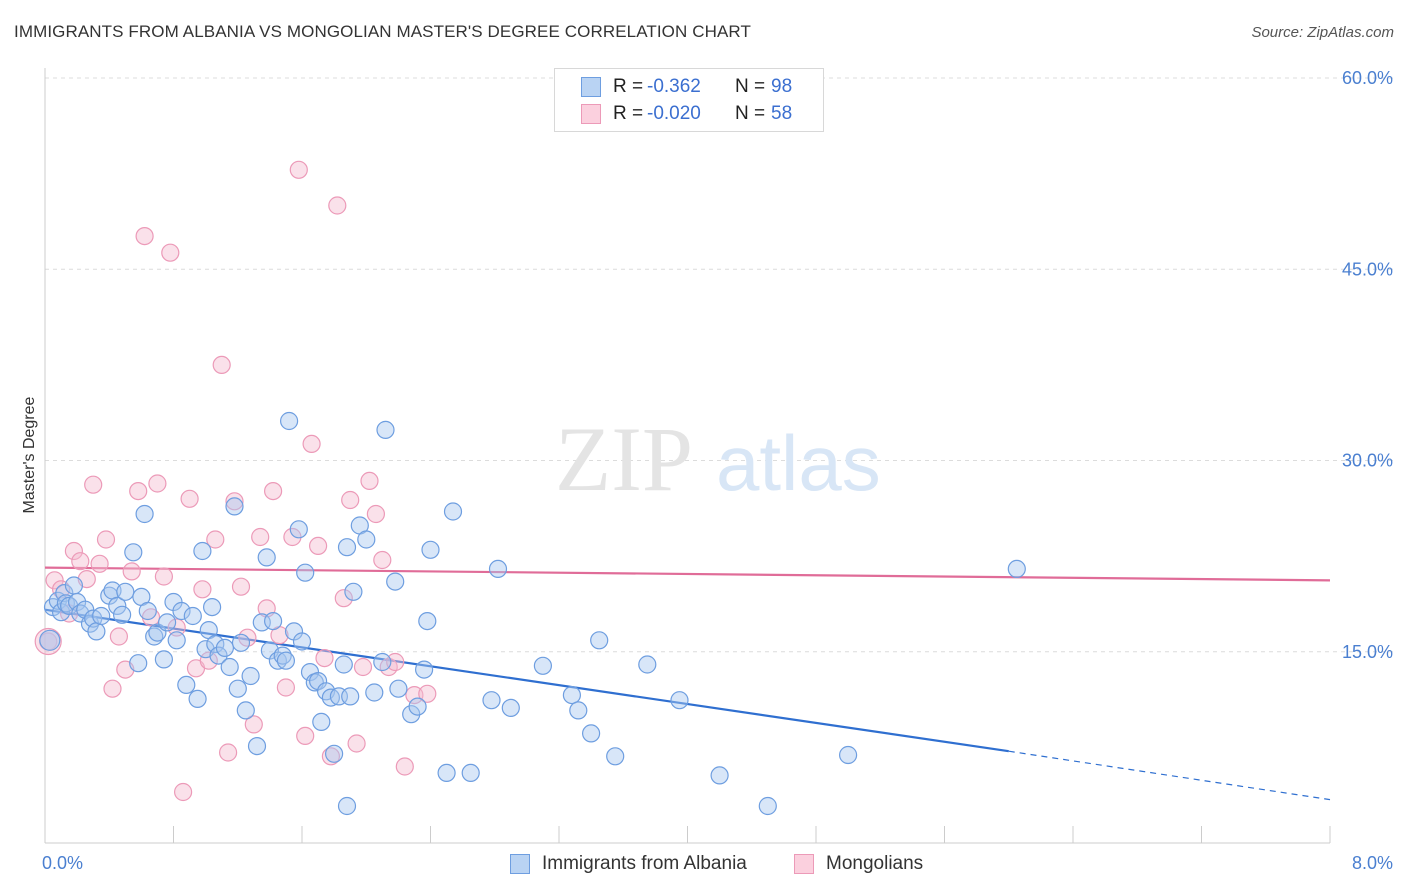 The height and width of the screenshot is (892, 1406). What do you see at coordinates (1169, 775) in the screenshot?
I see `albania-trend-extension` at bounding box center [1169, 775].